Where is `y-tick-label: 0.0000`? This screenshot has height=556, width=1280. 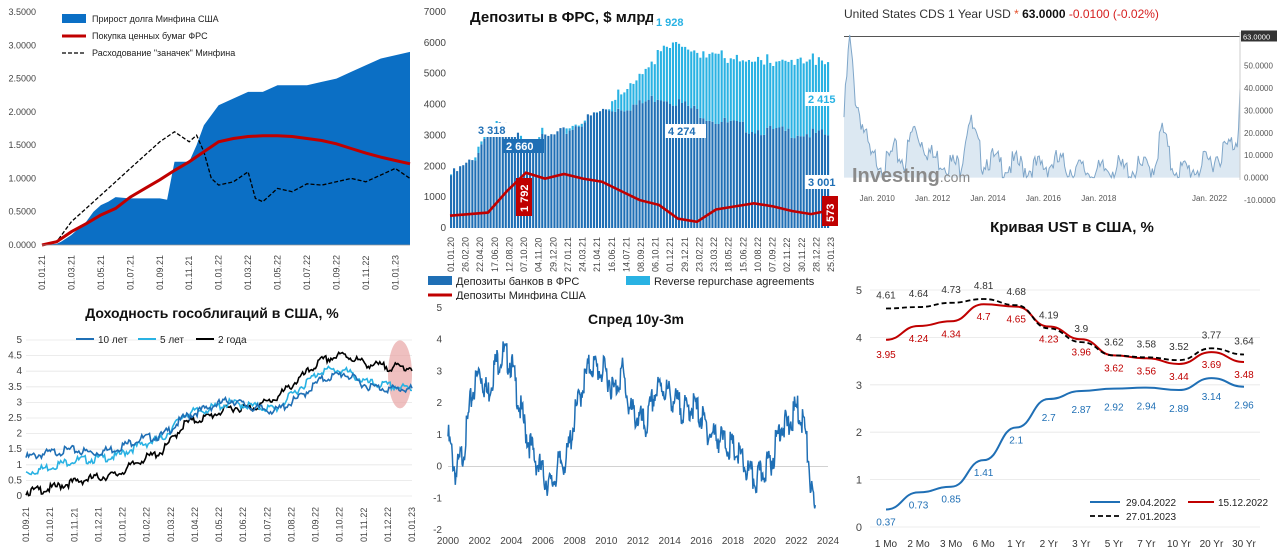 y-tick-label: 0.0000 is located at coordinates (1256, 178).